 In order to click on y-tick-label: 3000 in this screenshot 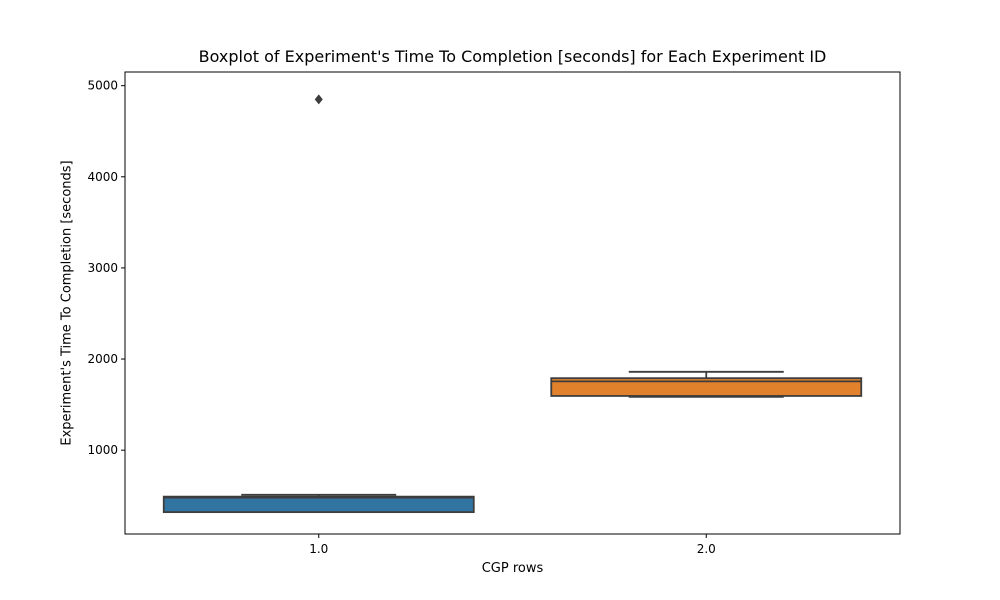, I will do `click(102, 268)`.